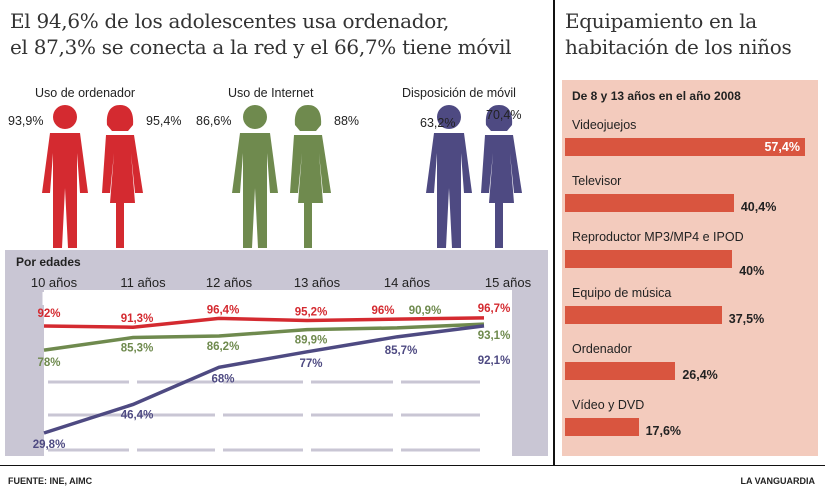 This screenshot has width=825, height=495. Describe the element at coordinates (752, 271) in the screenshot. I see `bar-value: 40%` at that location.